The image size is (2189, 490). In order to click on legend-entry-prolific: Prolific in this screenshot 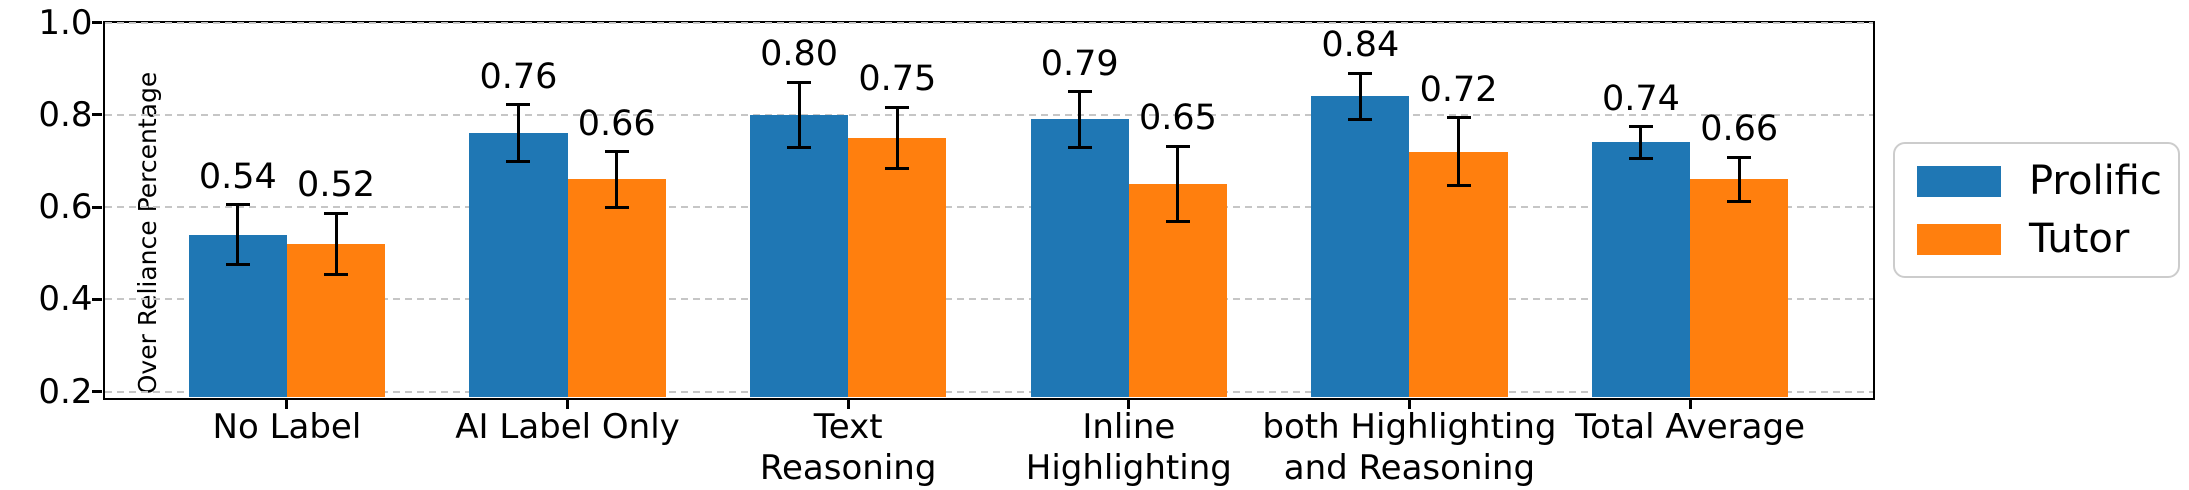, I will do `click(2039, 181)`.